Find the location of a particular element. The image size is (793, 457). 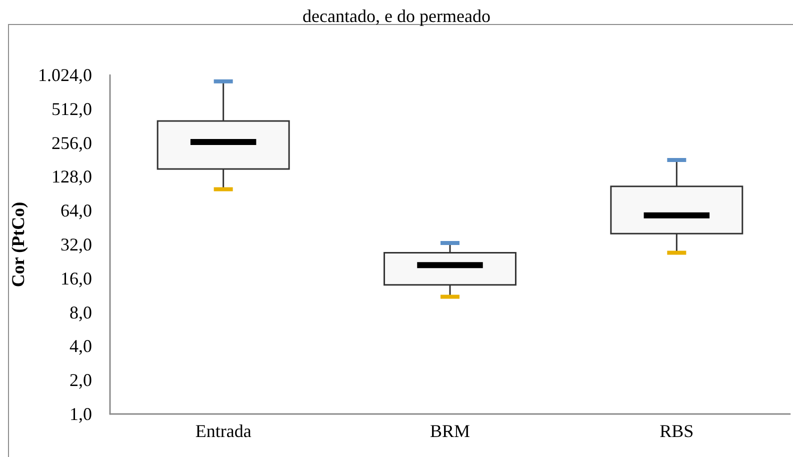

y-tick-label: 32,0 is located at coordinates (76, 244).